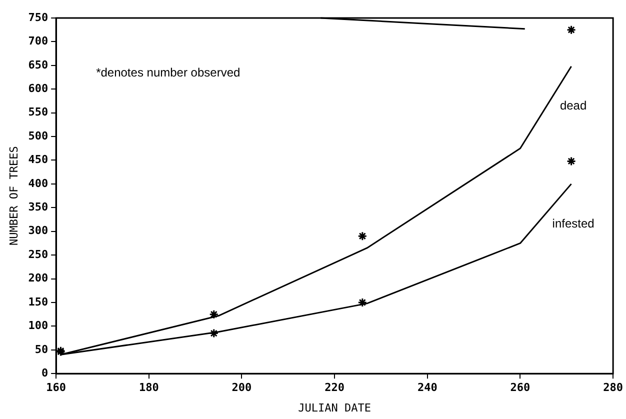 This screenshot has width=626, height=419. What do you see at coordinates (38, 17) in the screenshot?
I see `y-tick-label: 750` at bounding box center [38, 17].